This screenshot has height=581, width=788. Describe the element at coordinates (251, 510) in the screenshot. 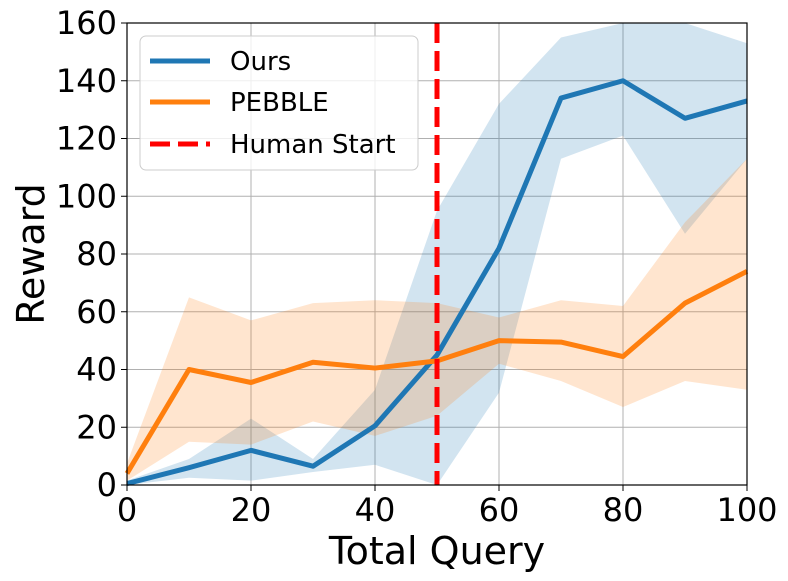

I see `x-tick-label: 20` at that location.